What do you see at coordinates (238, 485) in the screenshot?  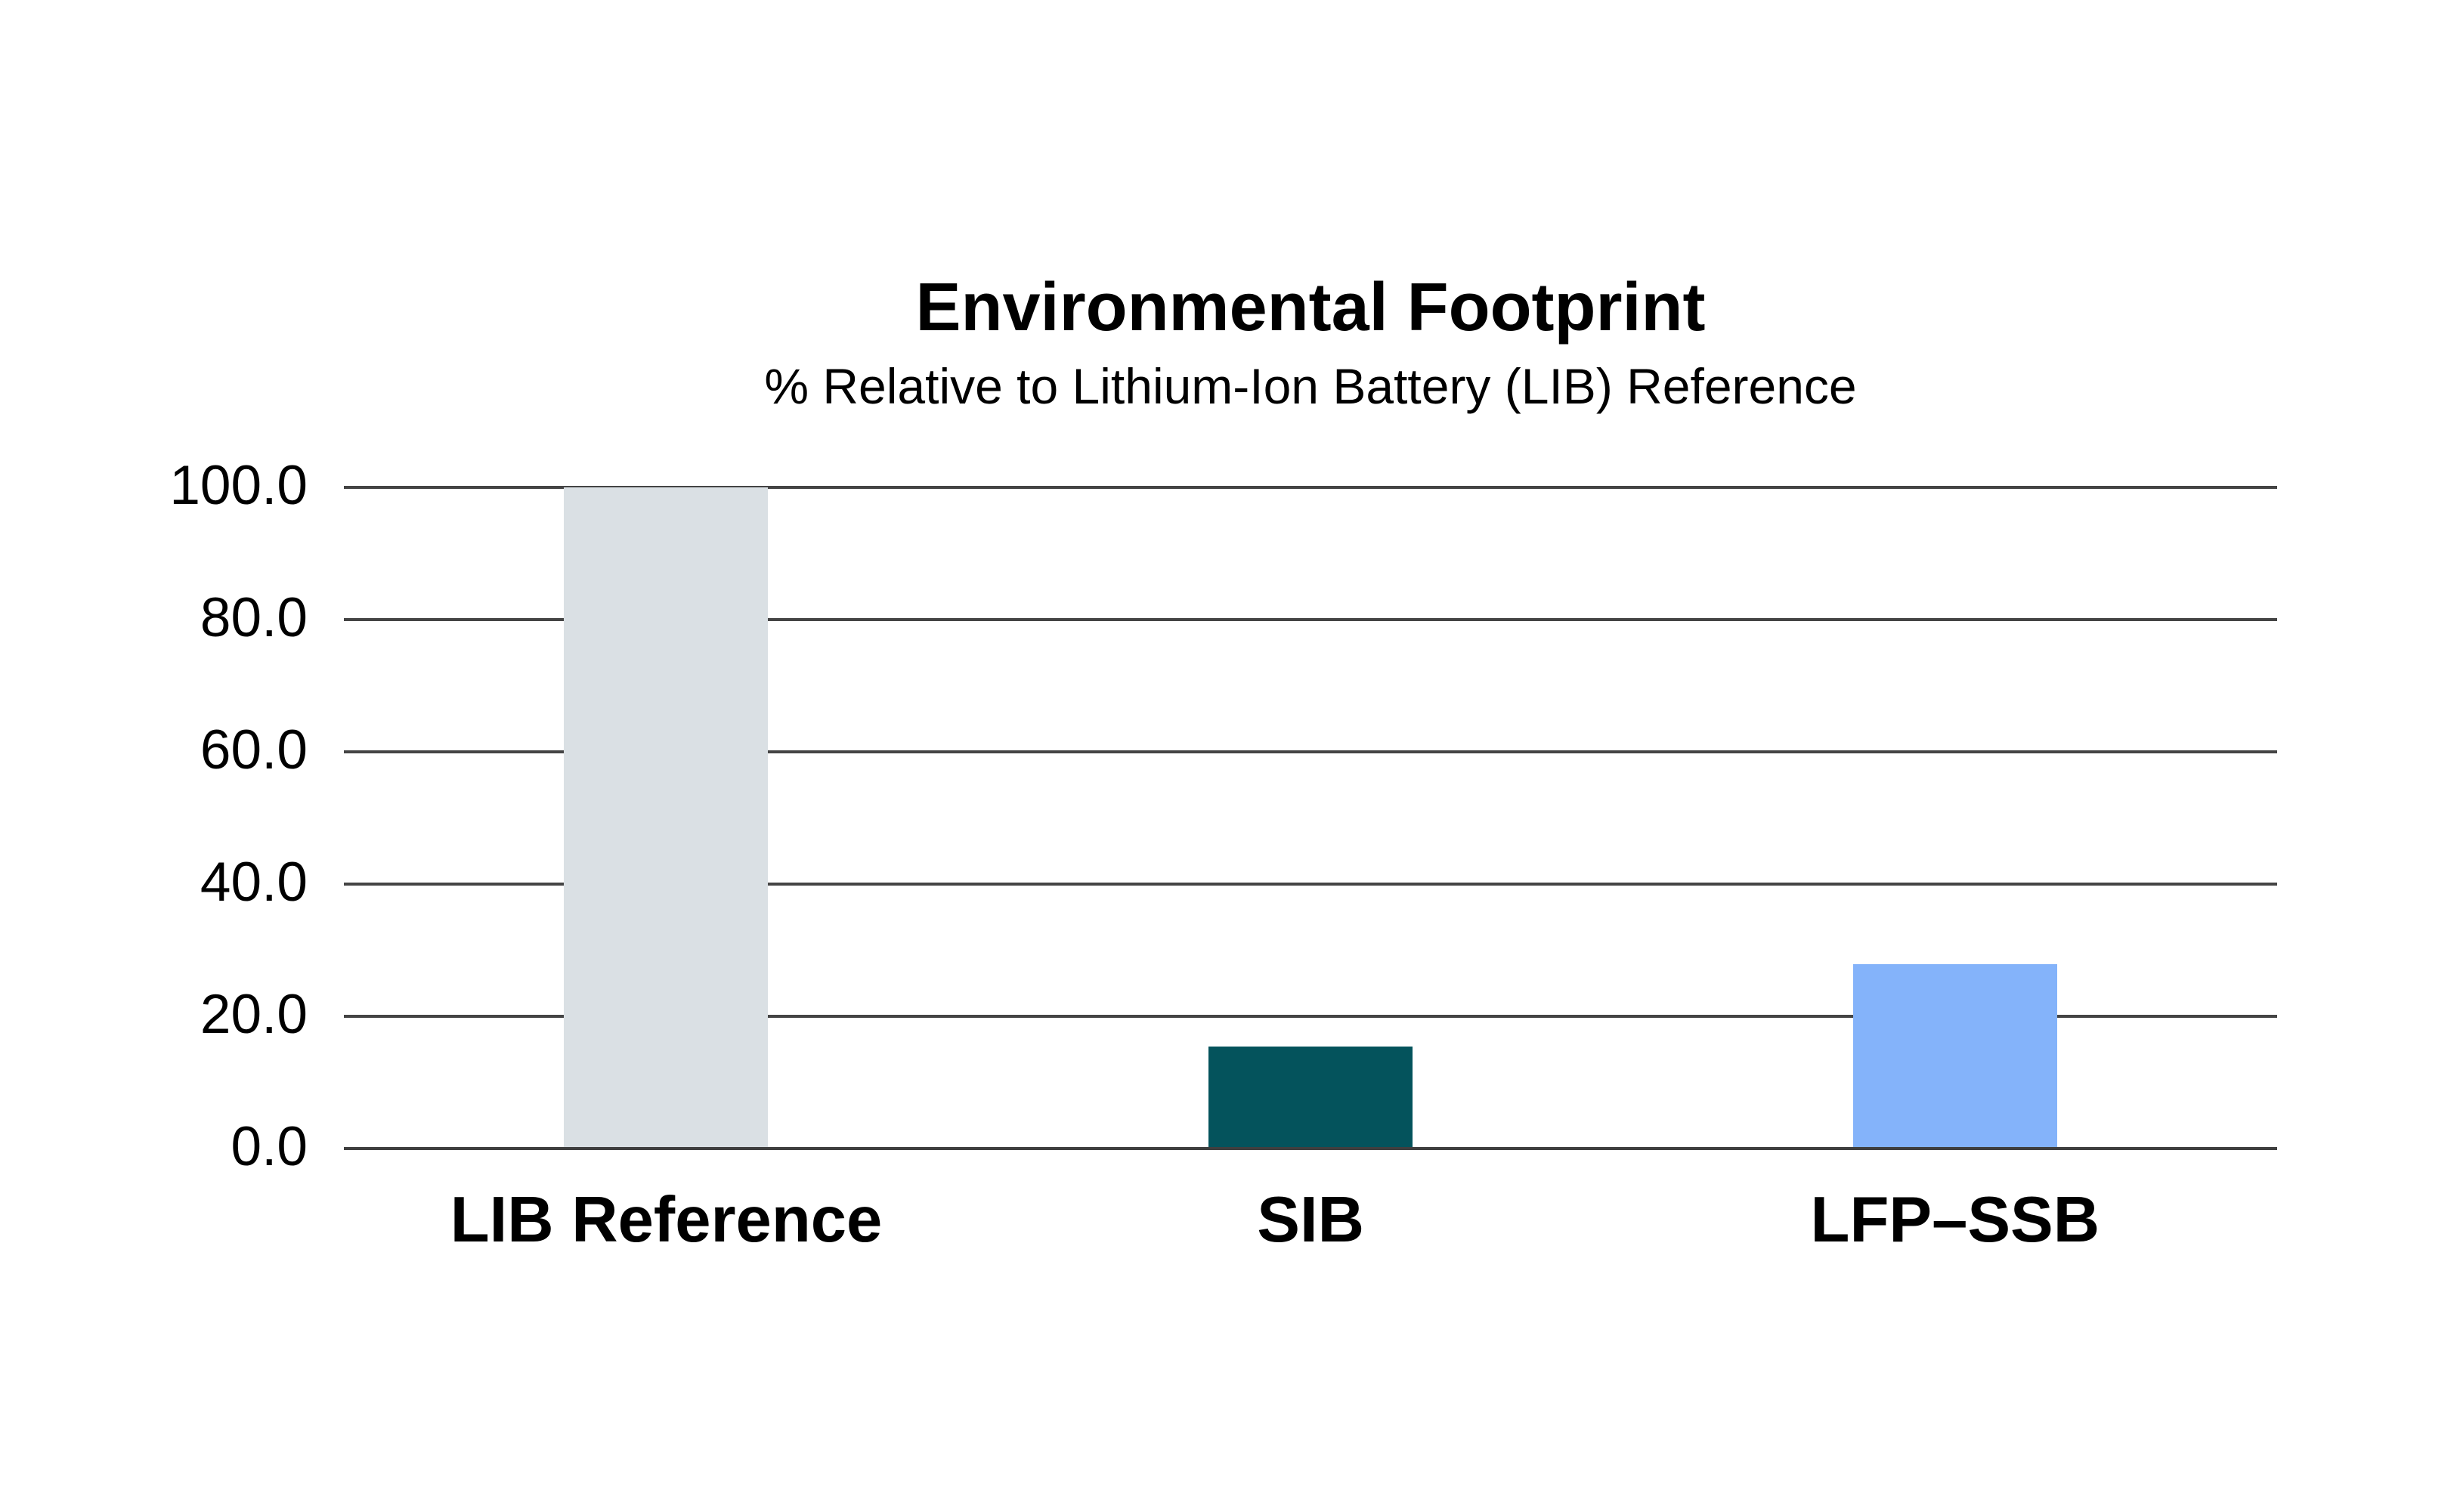 I see `y-tick-label-100: 100.0` at bounding box center [238, 485].